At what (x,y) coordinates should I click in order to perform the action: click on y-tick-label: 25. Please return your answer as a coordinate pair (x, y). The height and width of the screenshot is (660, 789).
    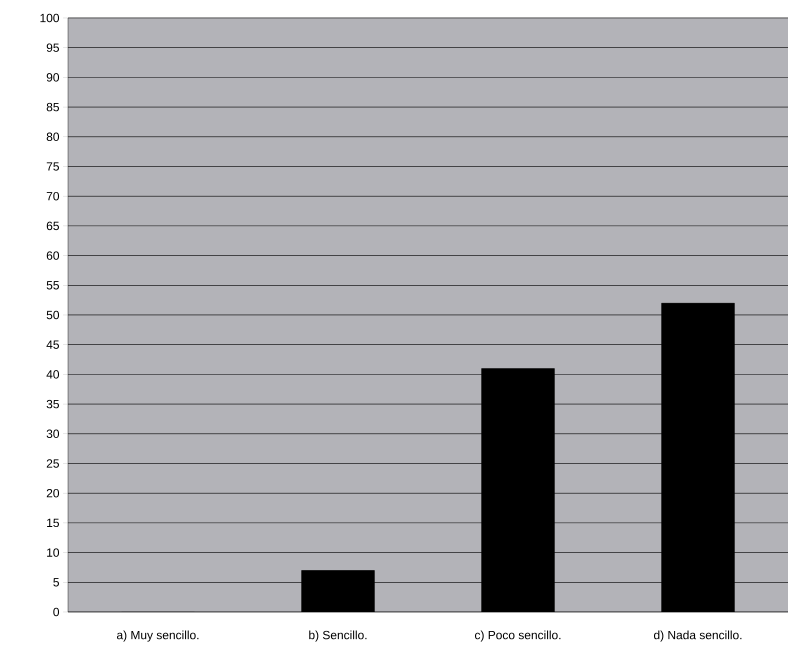
    Looking at the image, I should click on (52, 463).